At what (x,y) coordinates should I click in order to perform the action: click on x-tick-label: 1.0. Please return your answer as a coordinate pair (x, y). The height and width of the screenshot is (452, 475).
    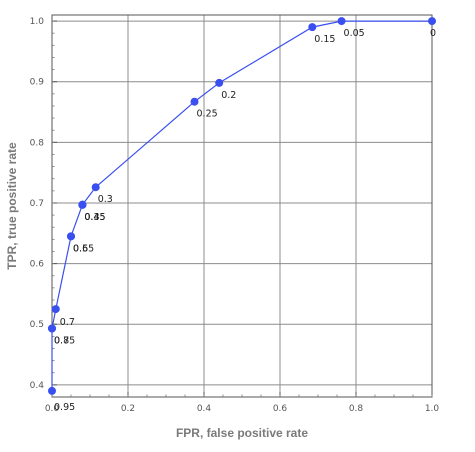
    Looking at the image, I should click on (432, 409).